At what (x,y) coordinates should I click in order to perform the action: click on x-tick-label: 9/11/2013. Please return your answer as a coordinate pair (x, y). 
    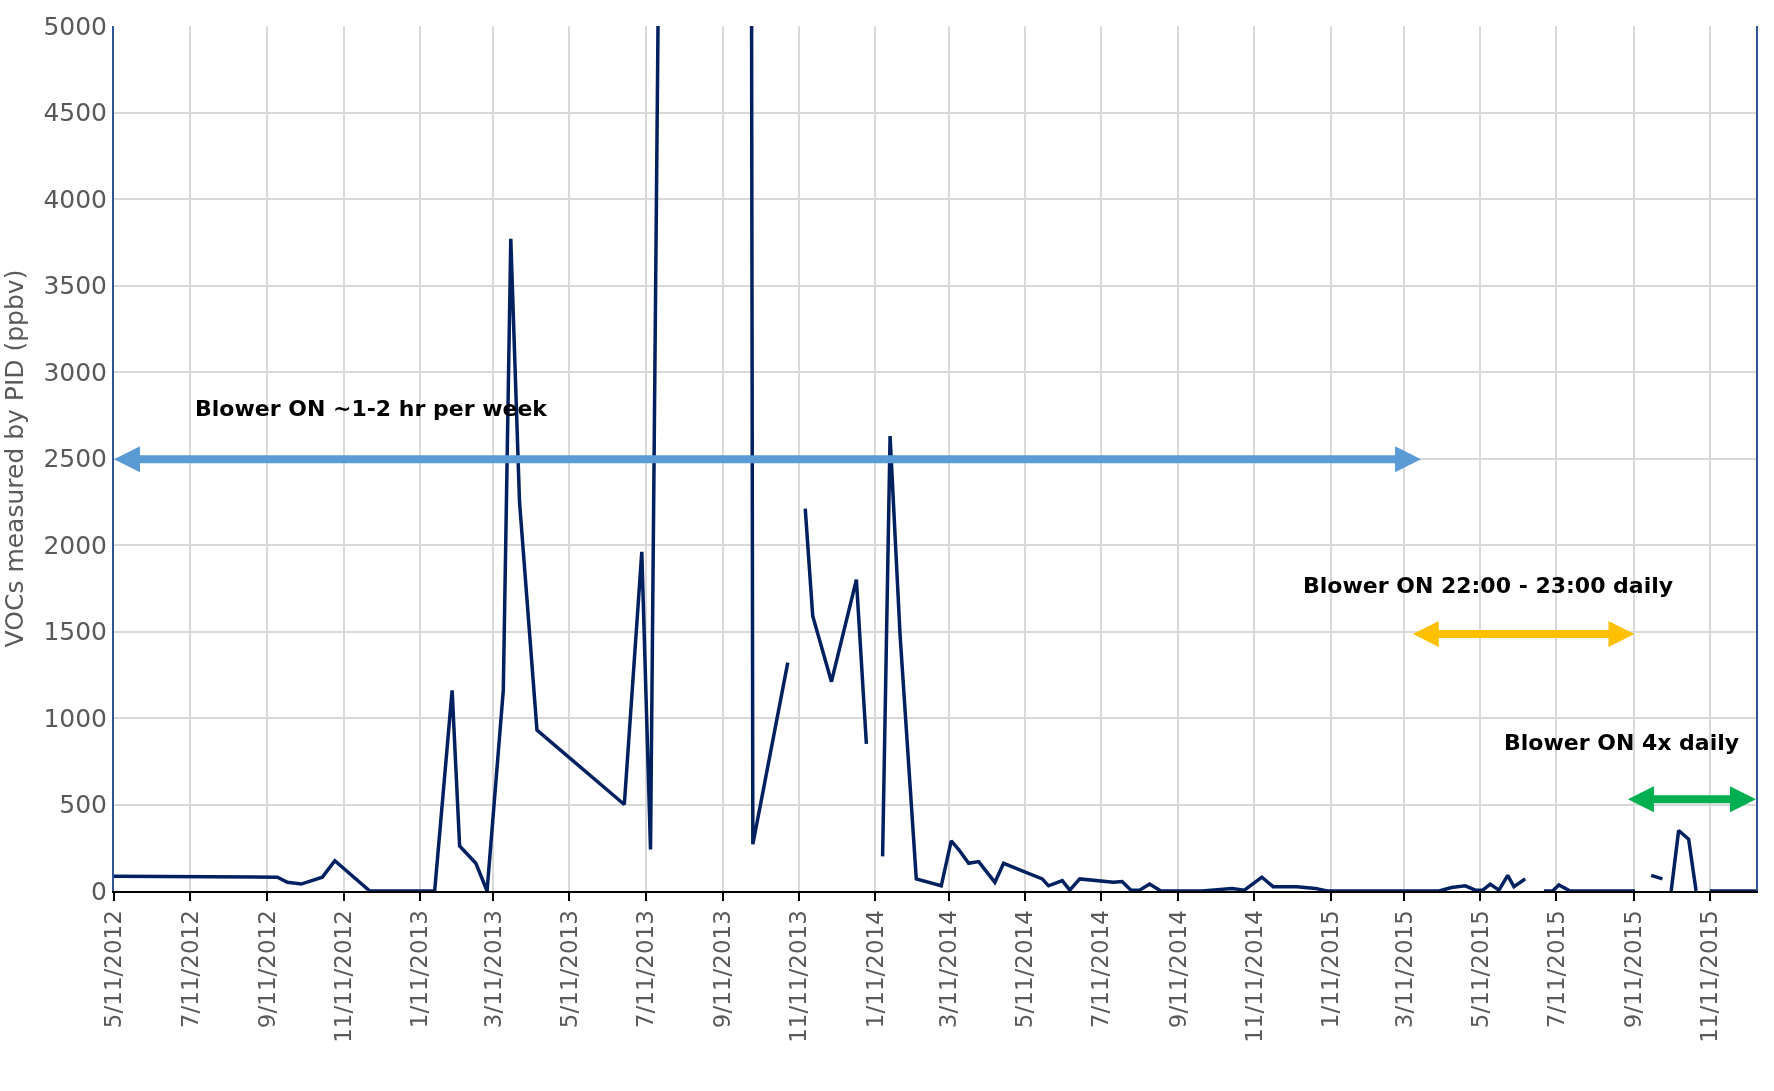
    Looking at the image, I should click on (722, 969).